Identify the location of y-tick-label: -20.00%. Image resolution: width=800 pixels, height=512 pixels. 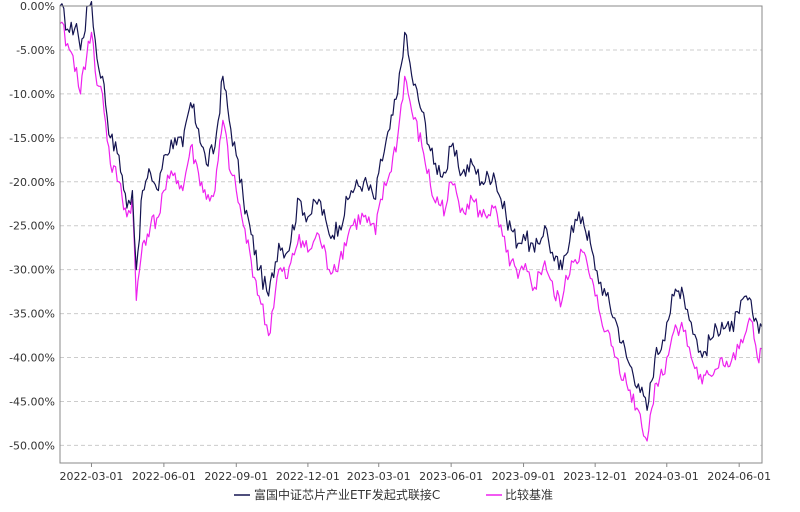
(32, 182).